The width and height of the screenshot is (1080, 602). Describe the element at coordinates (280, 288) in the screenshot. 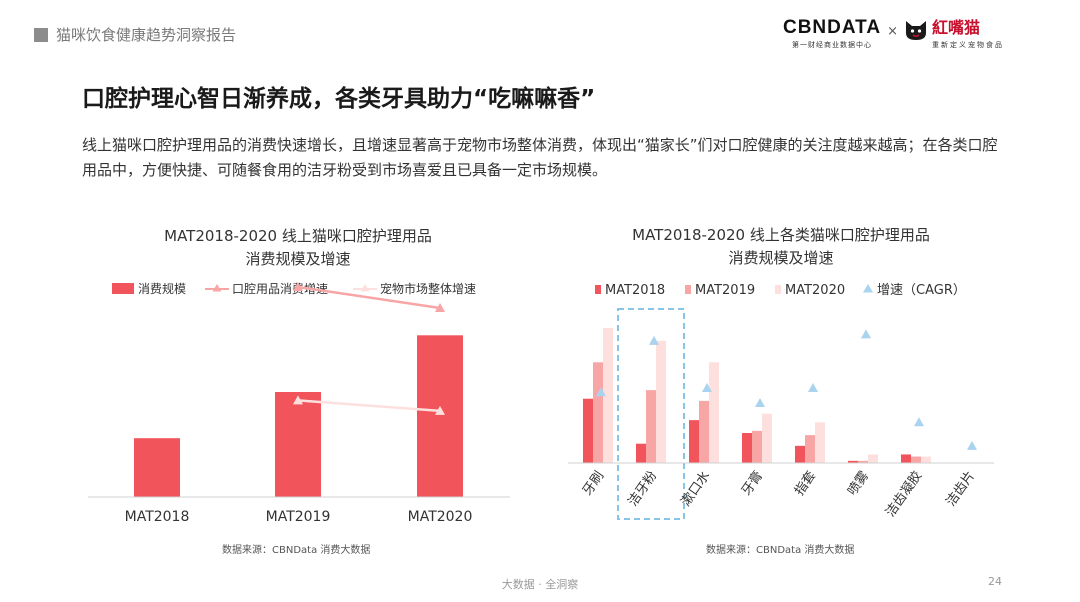

I see `legend-label-oral-growth: 口腔用品消费增速` at that location.